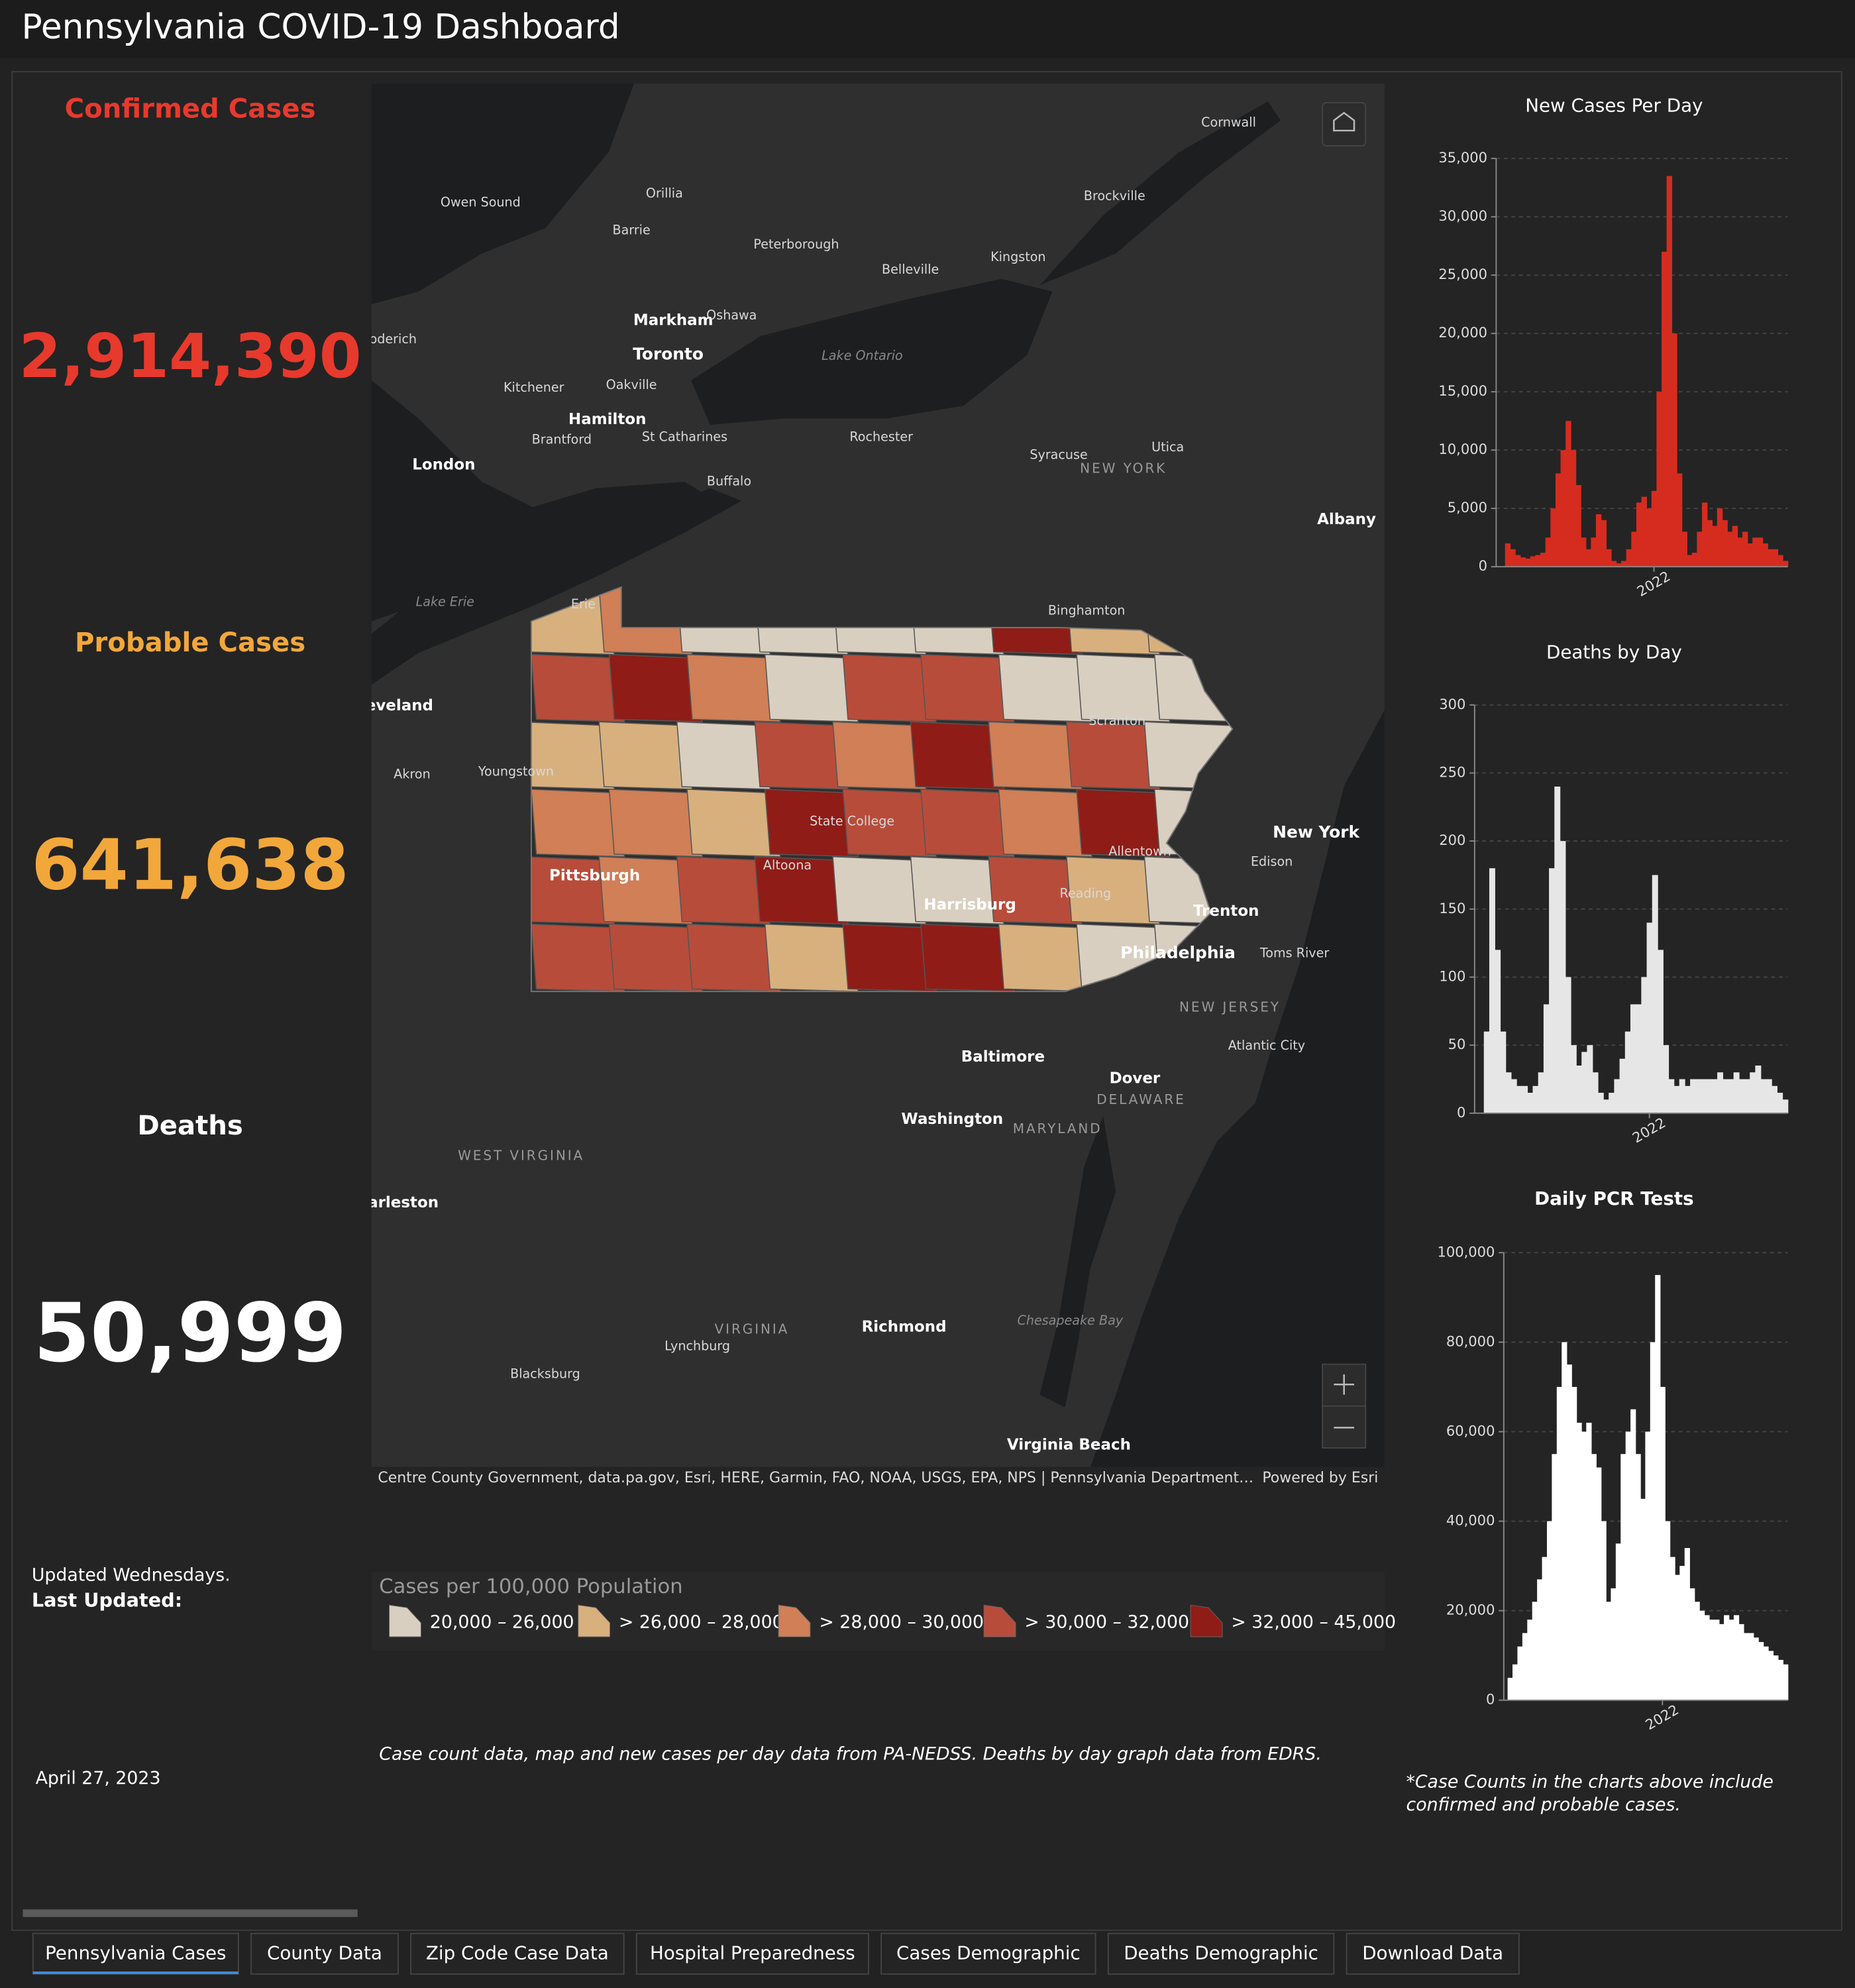 The height and width of the screenshot is (1988, 1855). What do you see at coordinates (1077, 1261) in the screenshot?
I see `chesapeake-bay` at bounding box center [1077, 1261].